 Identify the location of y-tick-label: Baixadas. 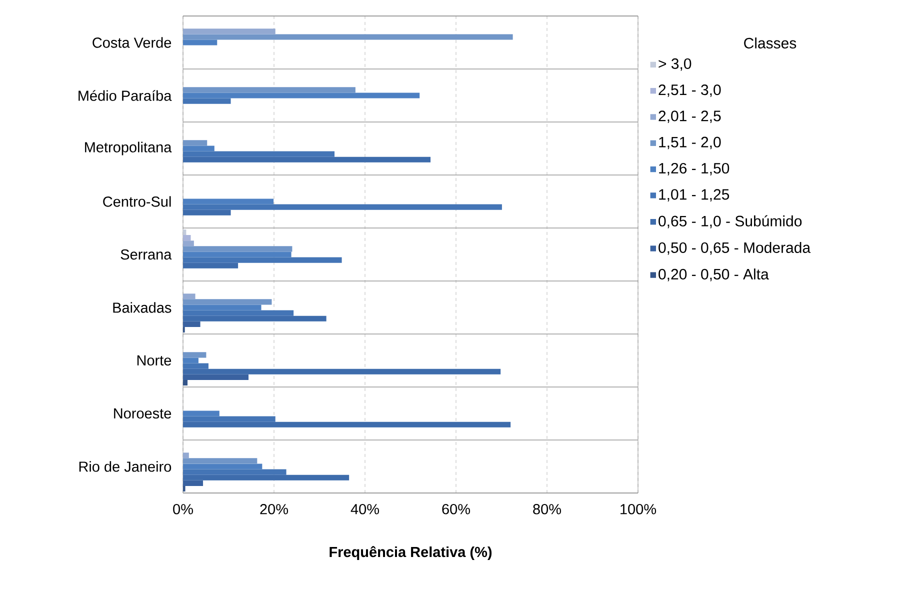
(142, 307).